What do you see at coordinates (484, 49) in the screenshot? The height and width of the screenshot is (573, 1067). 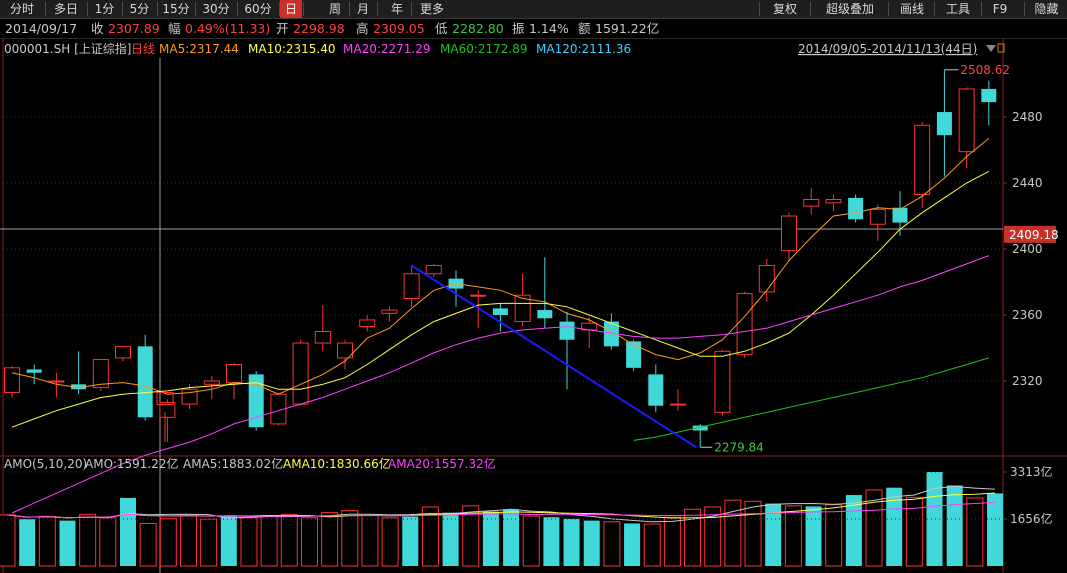 I see `ma60-legend: MA60:2172.89` at bounding box center [484, 49].